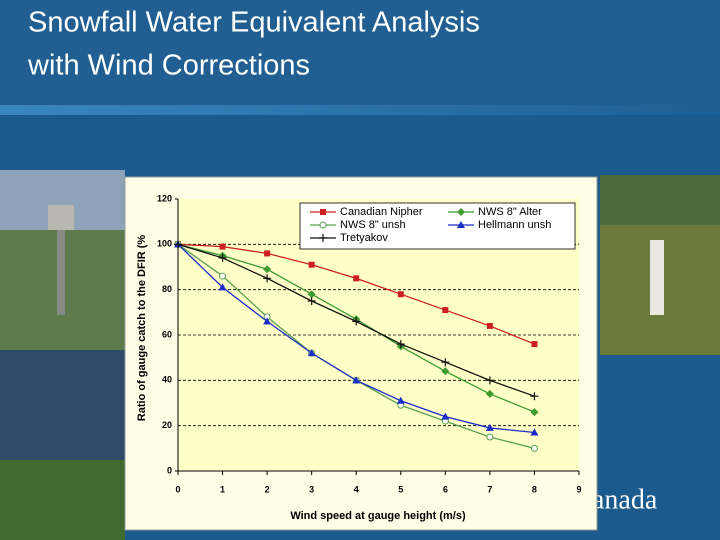 The height and width of the screenshot is (540, 720). What do you see at coordinates (311, 489) in the screenshot?
I see `x-tick-label: 3` at bounding box center [311, 489].